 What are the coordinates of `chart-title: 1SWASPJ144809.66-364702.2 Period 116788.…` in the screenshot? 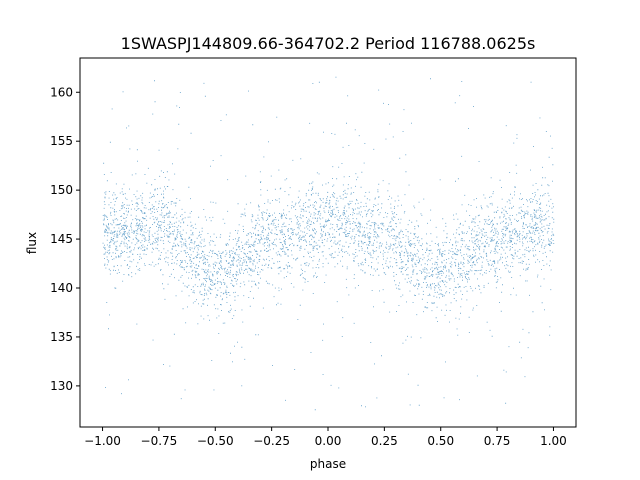 It's located at (328, 43).